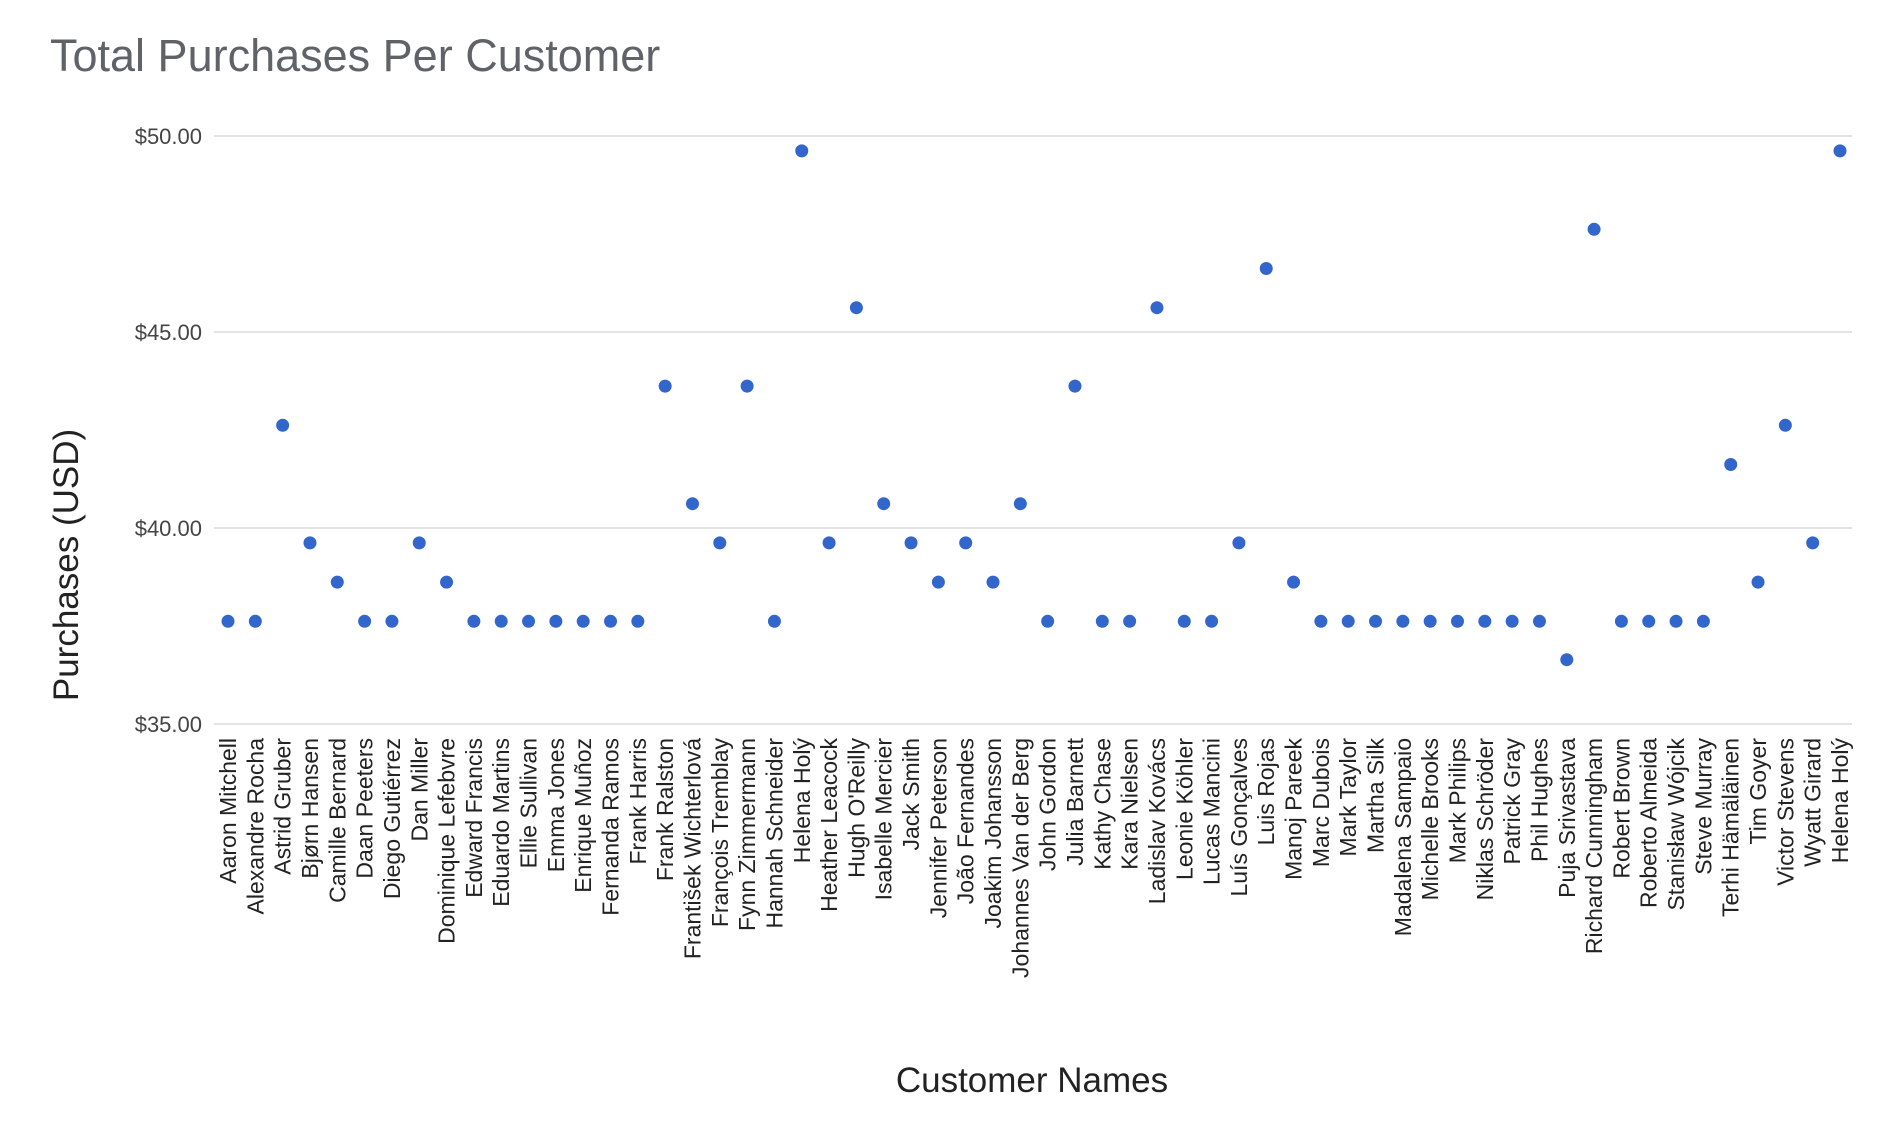 This screenshot has width=1890, height=1140. Describe the element at coordinates (638, 801) in the screenshot. I see `x-tick-label: Frank Harris` at that location.